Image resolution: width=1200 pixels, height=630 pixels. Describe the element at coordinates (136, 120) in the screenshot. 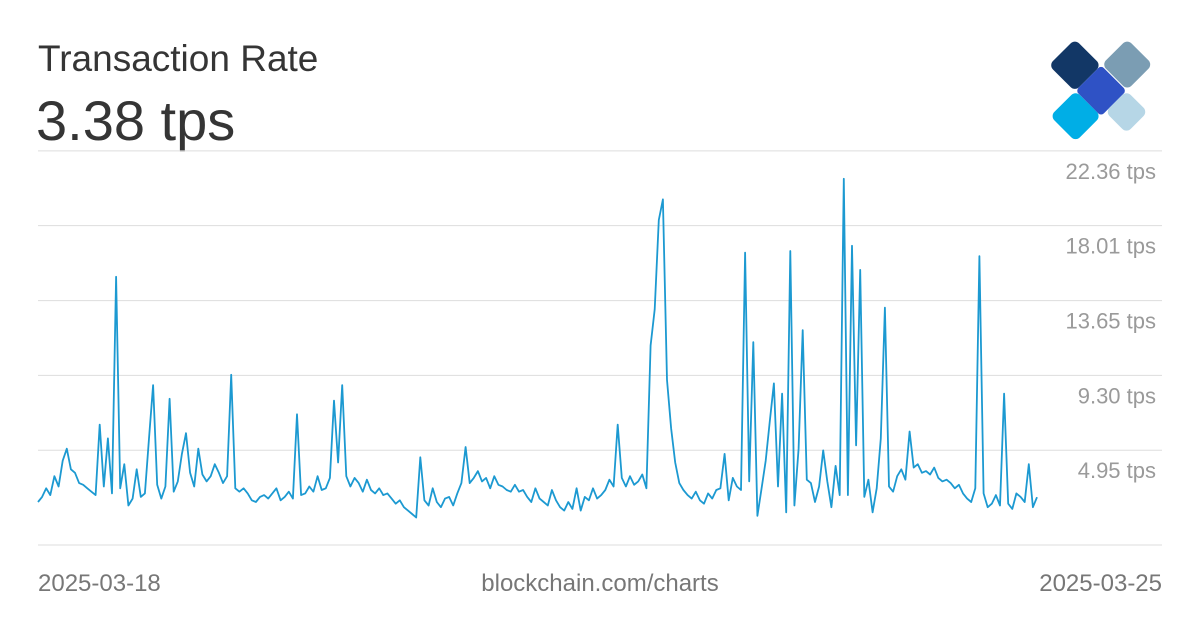

I see `current-value: 3.38 tps` at that location.